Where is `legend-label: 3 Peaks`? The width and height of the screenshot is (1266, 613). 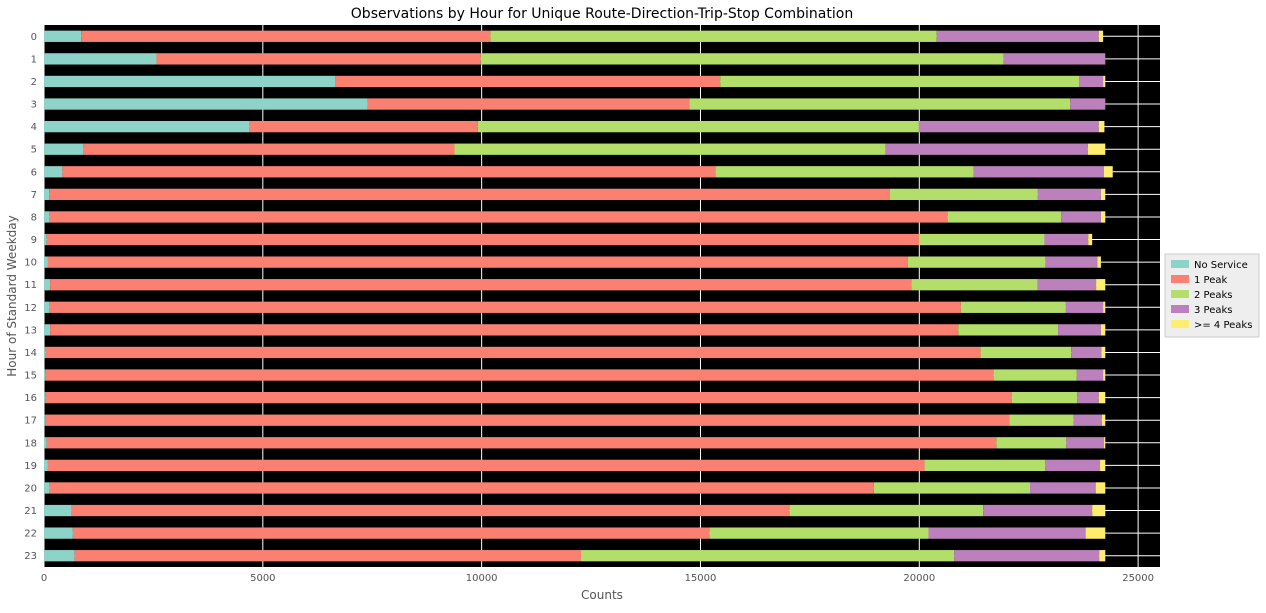 legend-label: 3 Peaks is located at coordinates (1213, 310).